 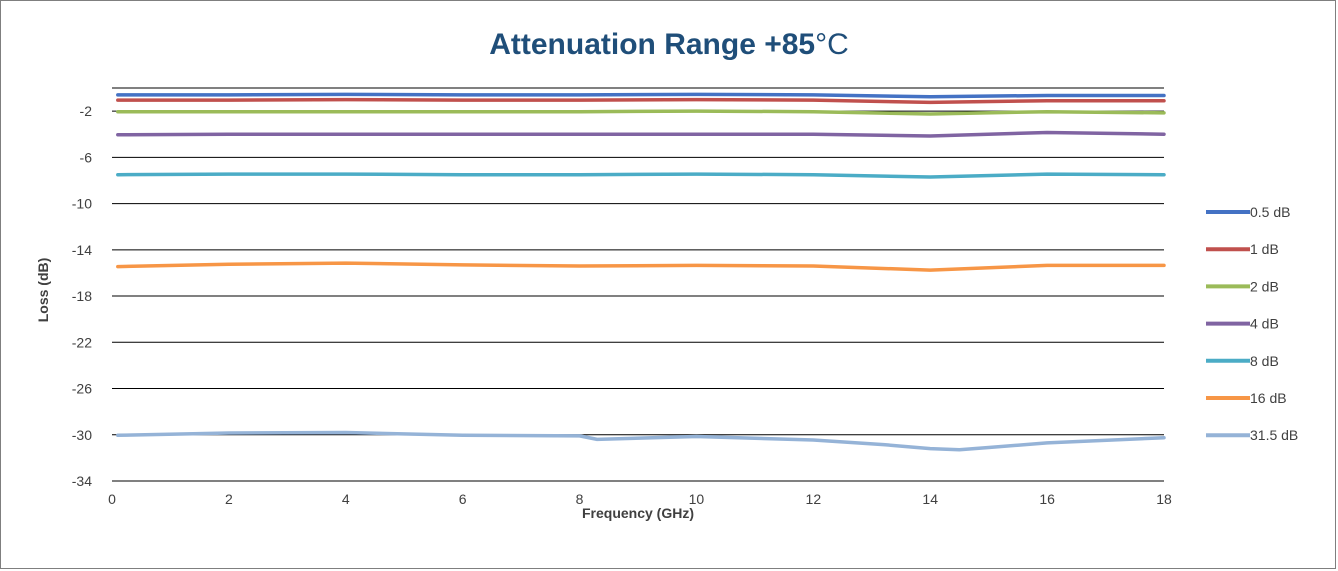 What do you see at coordinates (86, 111) in the screenshot?
I see `y-tick-label: -2` at bounding box center [86, 111].